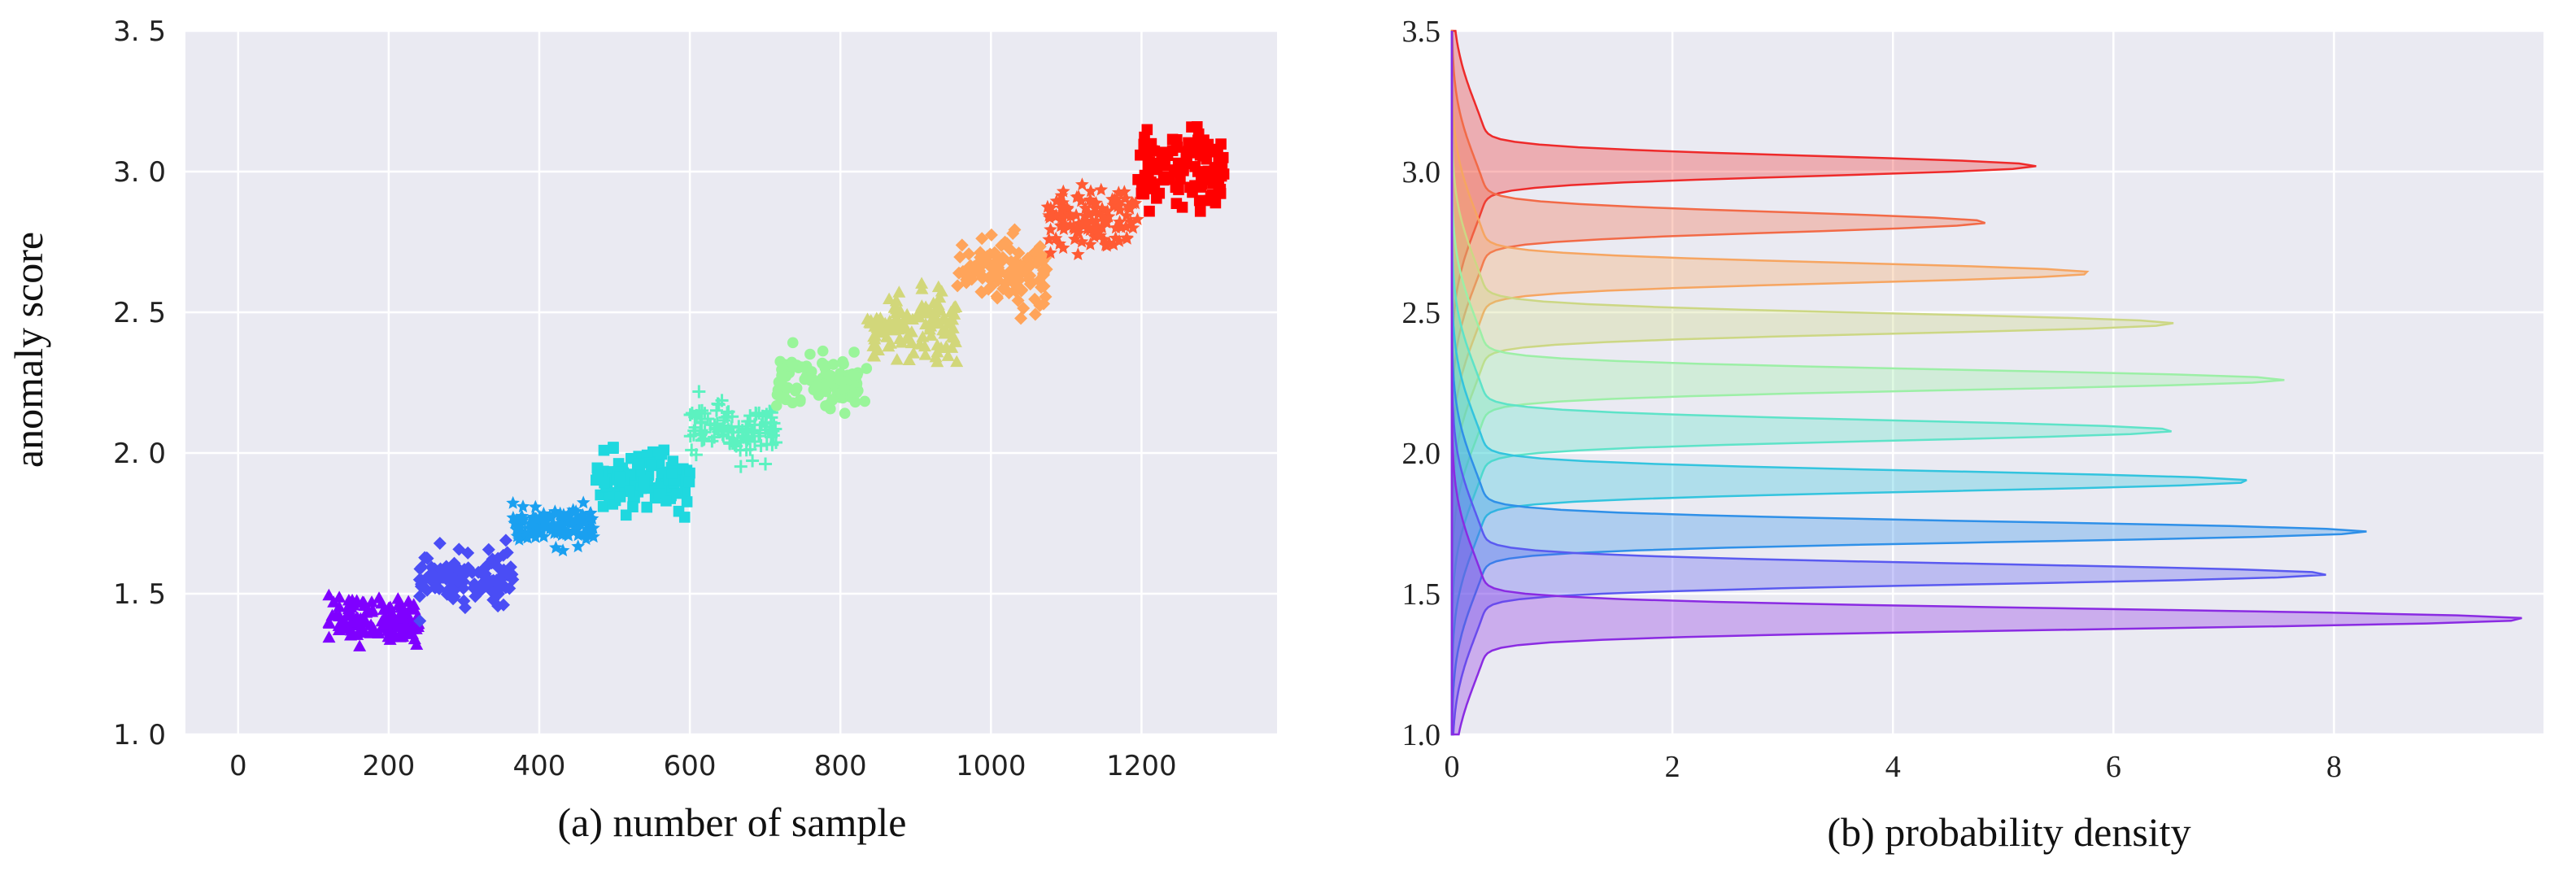 Image resolution: width=2576 pixels, height=880 pixels. What do you see at coordinates (1421, 172) in the screenshot?
I see `density-y-tick-label: 3.0` at bounding box center [1421, 172].